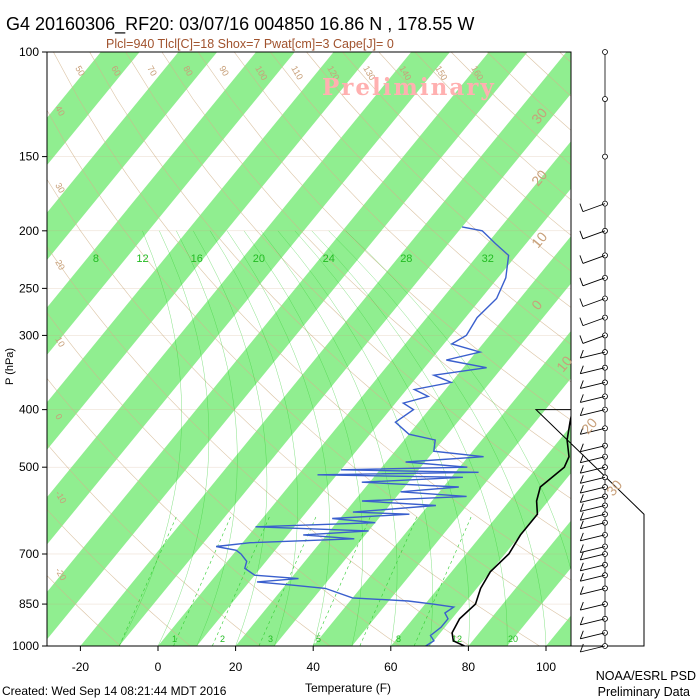  What do you see at coordinates (29, 157) in the screenshot?
I see `y-tick-label: 150` at bounding box center [29, 157].